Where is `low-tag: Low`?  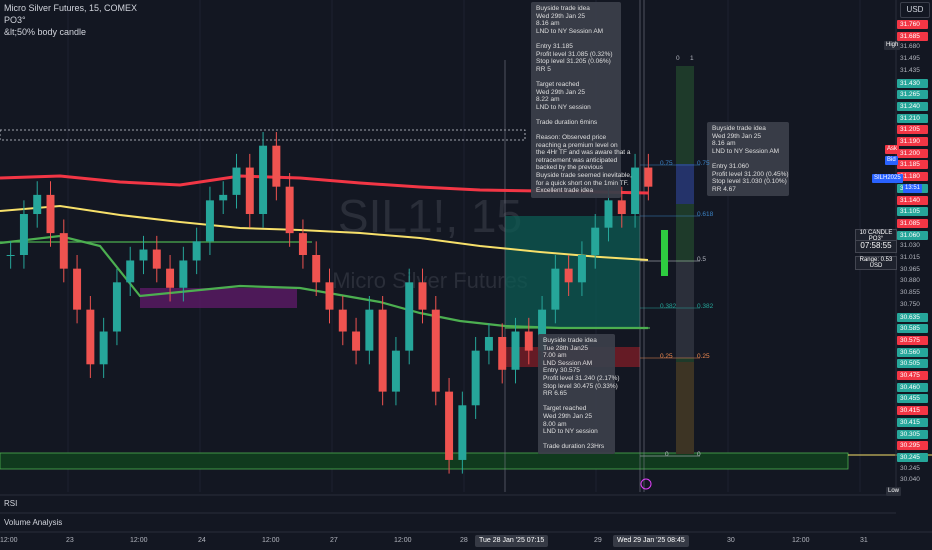 low-tag: Low is located at coordinates (894, 491).